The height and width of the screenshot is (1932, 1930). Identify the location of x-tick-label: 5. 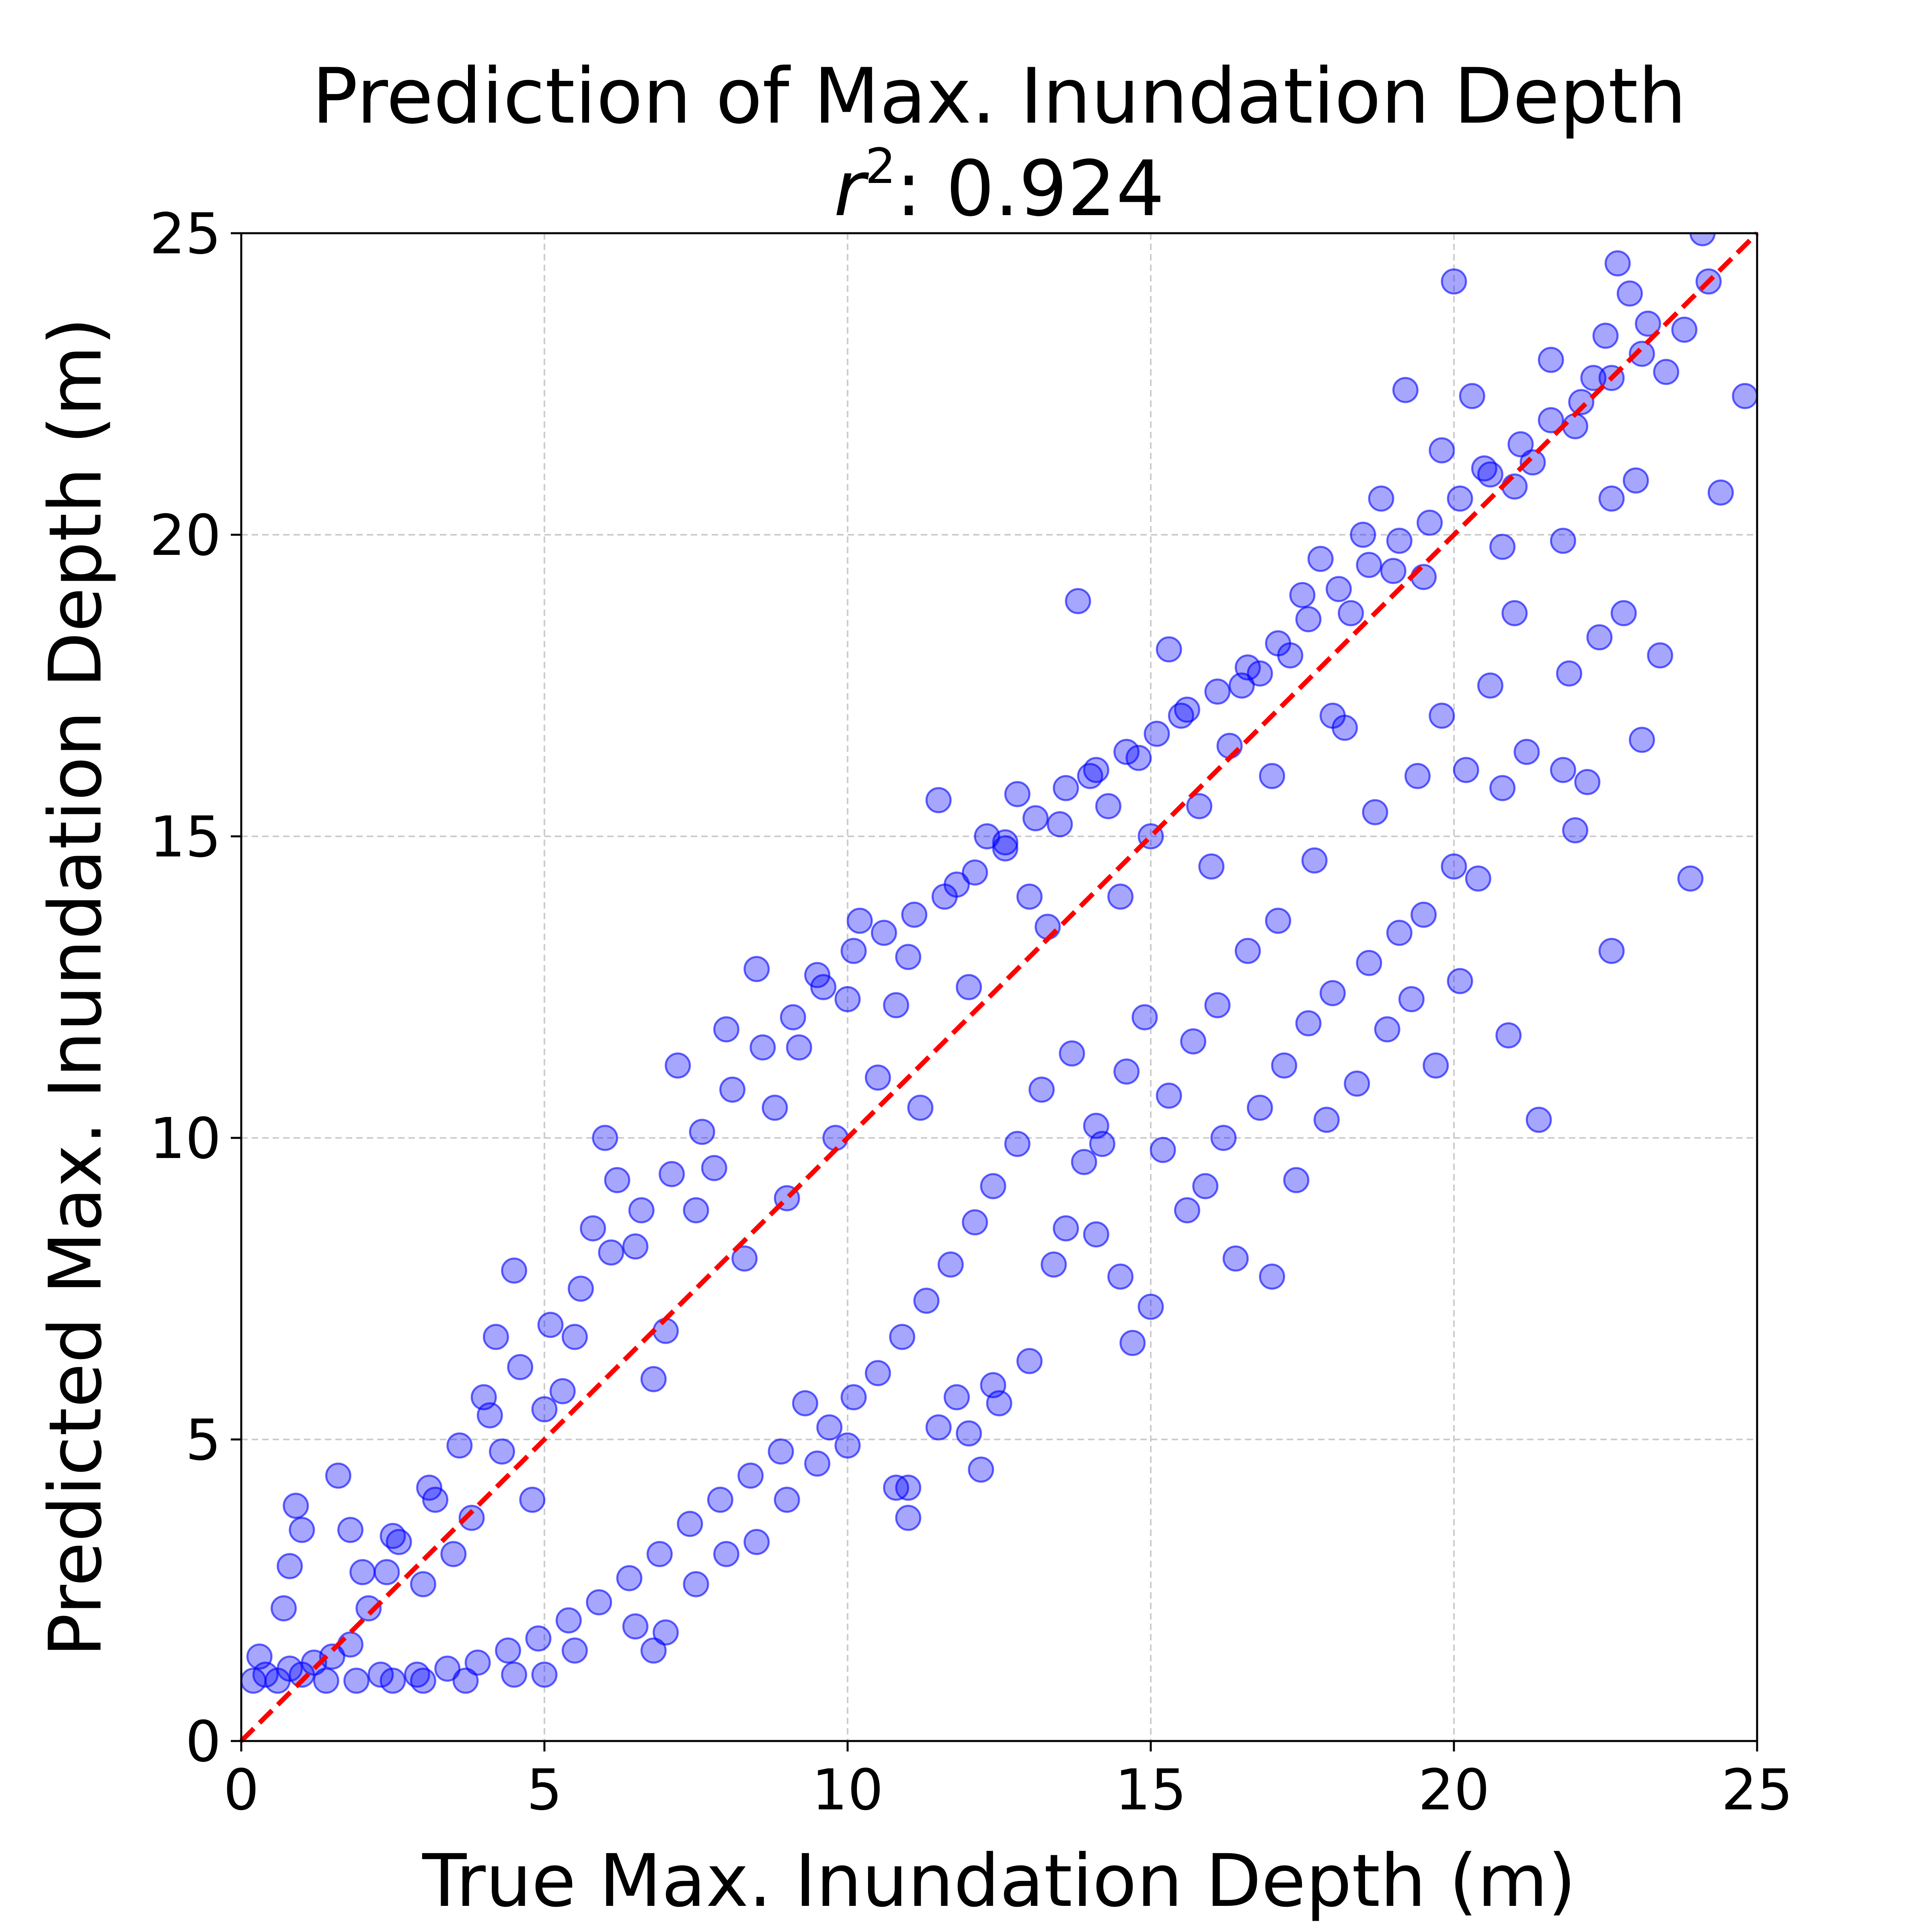
(544, 1790).